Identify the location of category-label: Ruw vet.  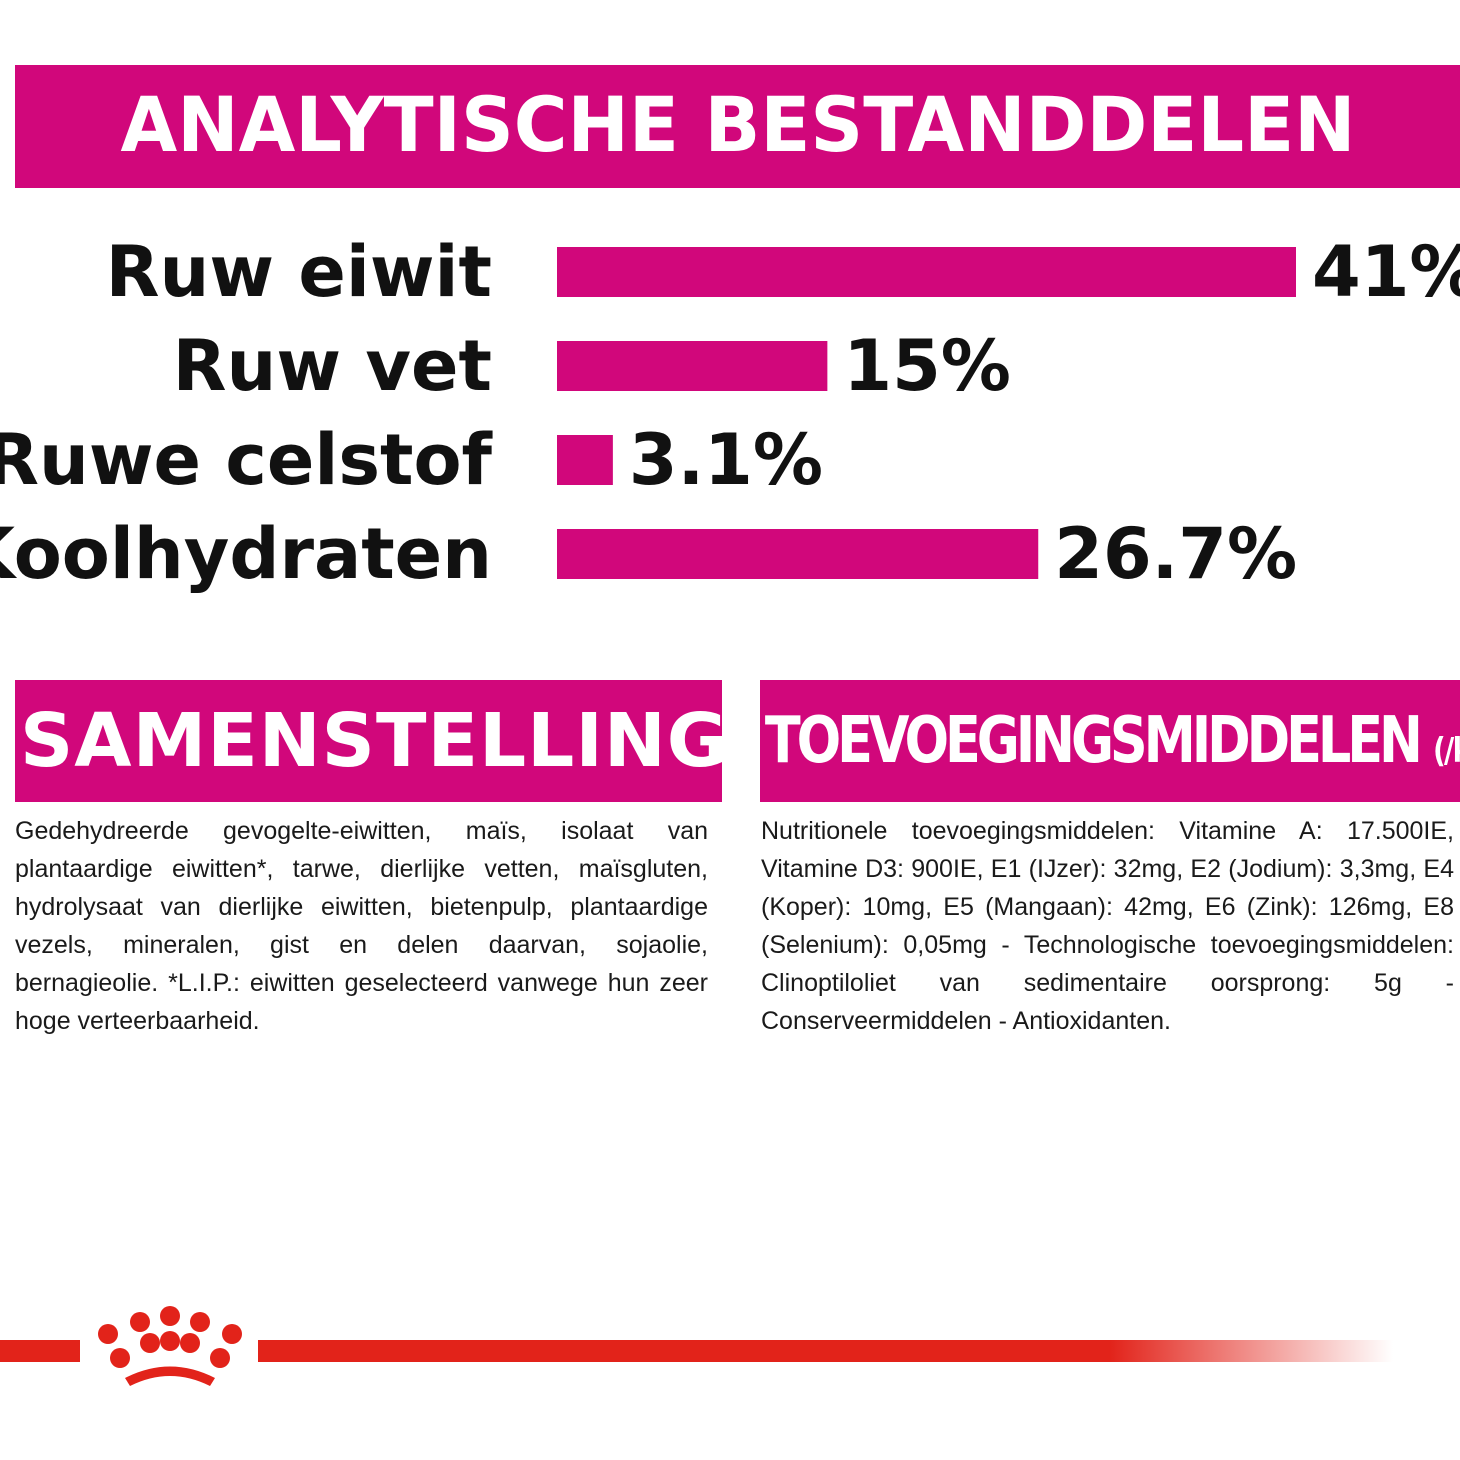
(332, 366).